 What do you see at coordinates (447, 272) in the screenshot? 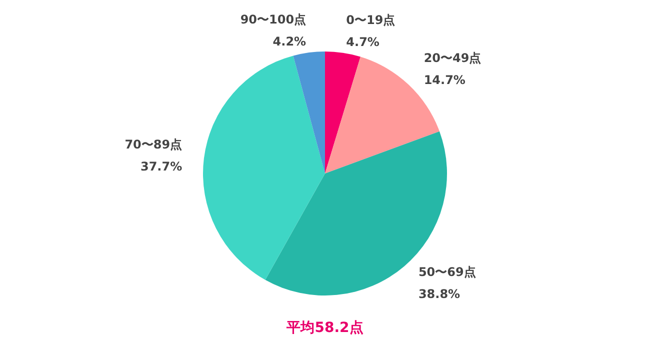
I see `slice-label: 50〜69点` at bounding box center [447, 272].